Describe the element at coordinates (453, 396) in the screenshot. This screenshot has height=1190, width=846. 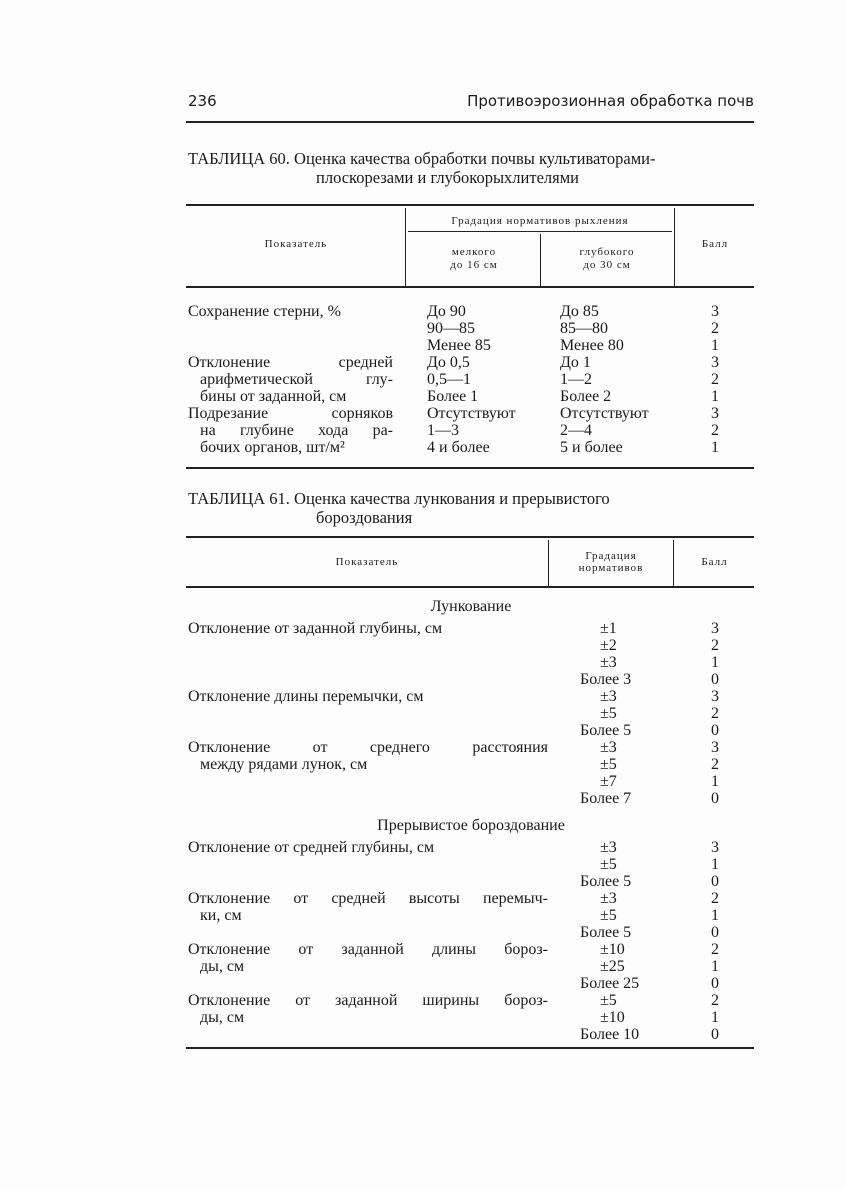
I see `shallow-cell: Более 1` at that location.